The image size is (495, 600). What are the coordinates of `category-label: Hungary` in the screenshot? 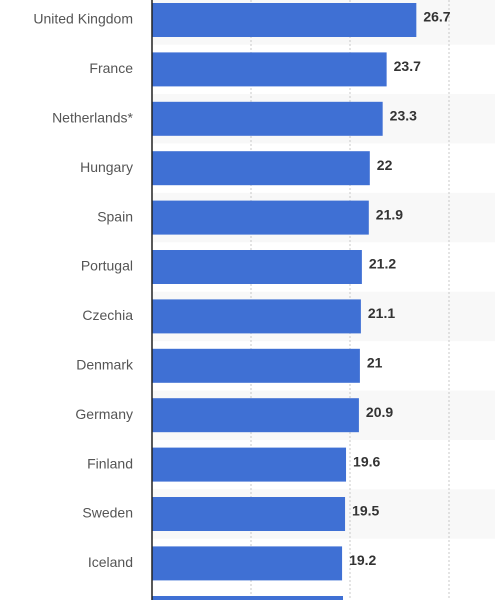 It's located at (106, 167).